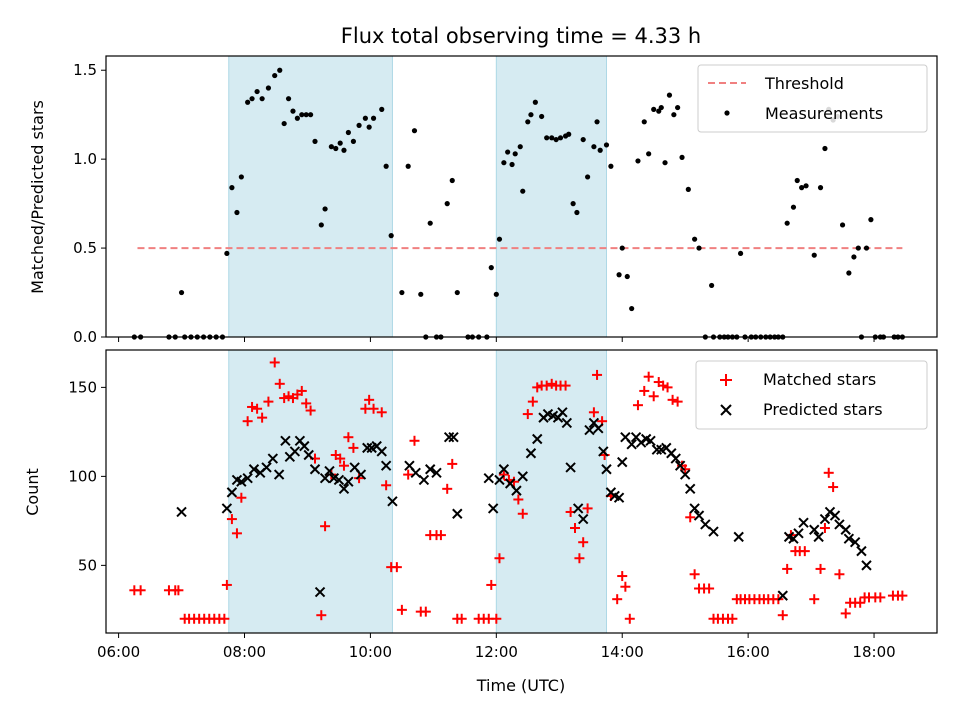 This screenshot has width=960, height=720. What do you see at coordinates (85, 159) in the screenshot?
I see `y-tick-label: 1.0` at bounding box center [85, 159].